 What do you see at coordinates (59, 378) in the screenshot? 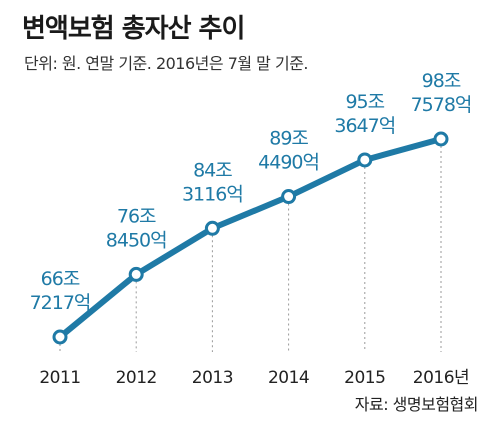
I see `x-tick-label: 2011` at bounding box center [59, 378].